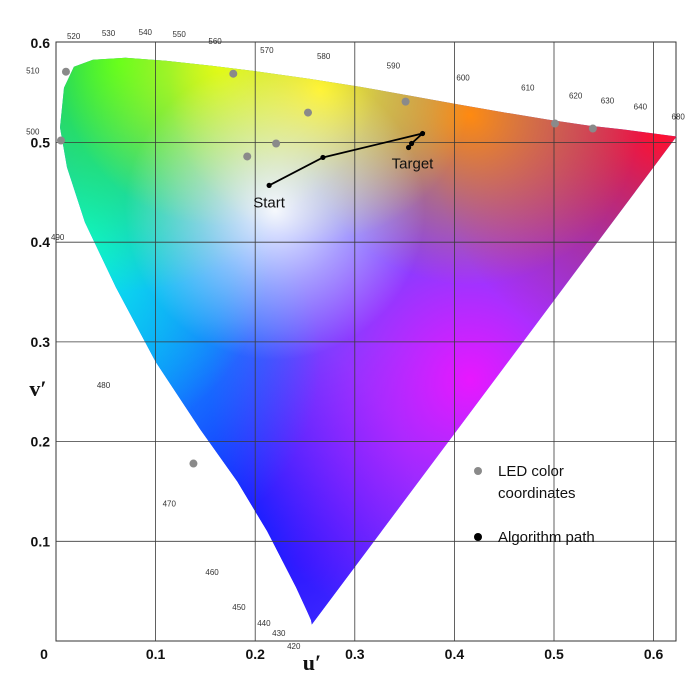 This screenshot has width=699, height=693. What do you see at coordinates (41, 43) in the screenshot?
I see `y-tick-label: 0.6` at bounding box center [41, 43].